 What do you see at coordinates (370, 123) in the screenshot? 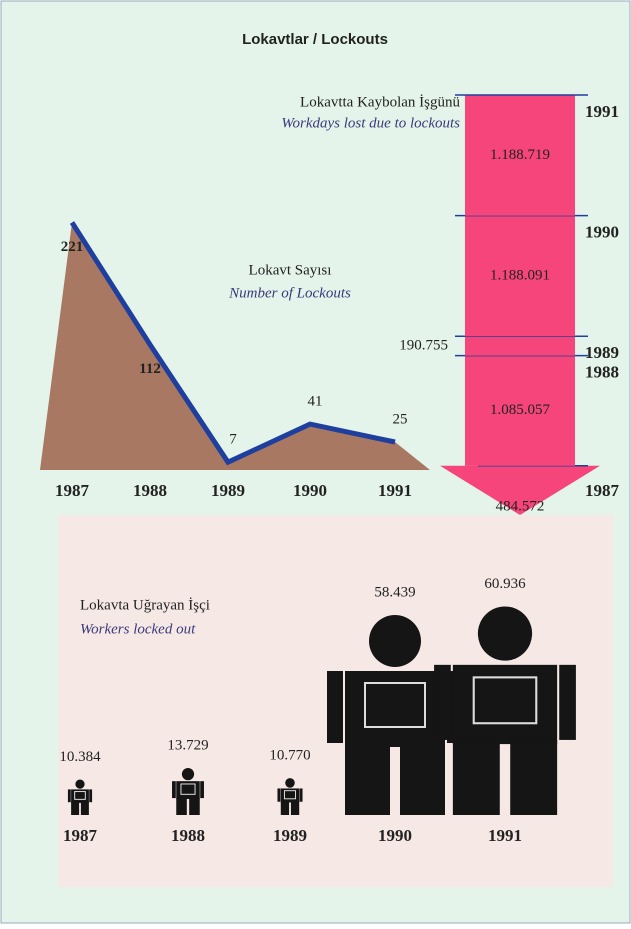
I see `chart-subtitle: Workdays lost due to lockouts` at bounding box center [370, 123].